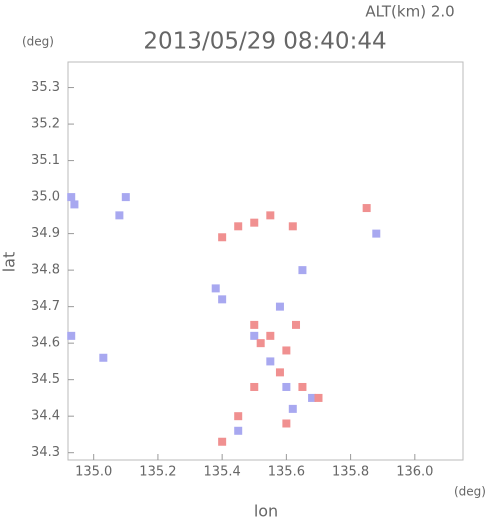 This screenshot has width=491, height=521. Describe the element at coordinates (470, 492) in the screenshot. I see `x-unit: (deg)` at that location.